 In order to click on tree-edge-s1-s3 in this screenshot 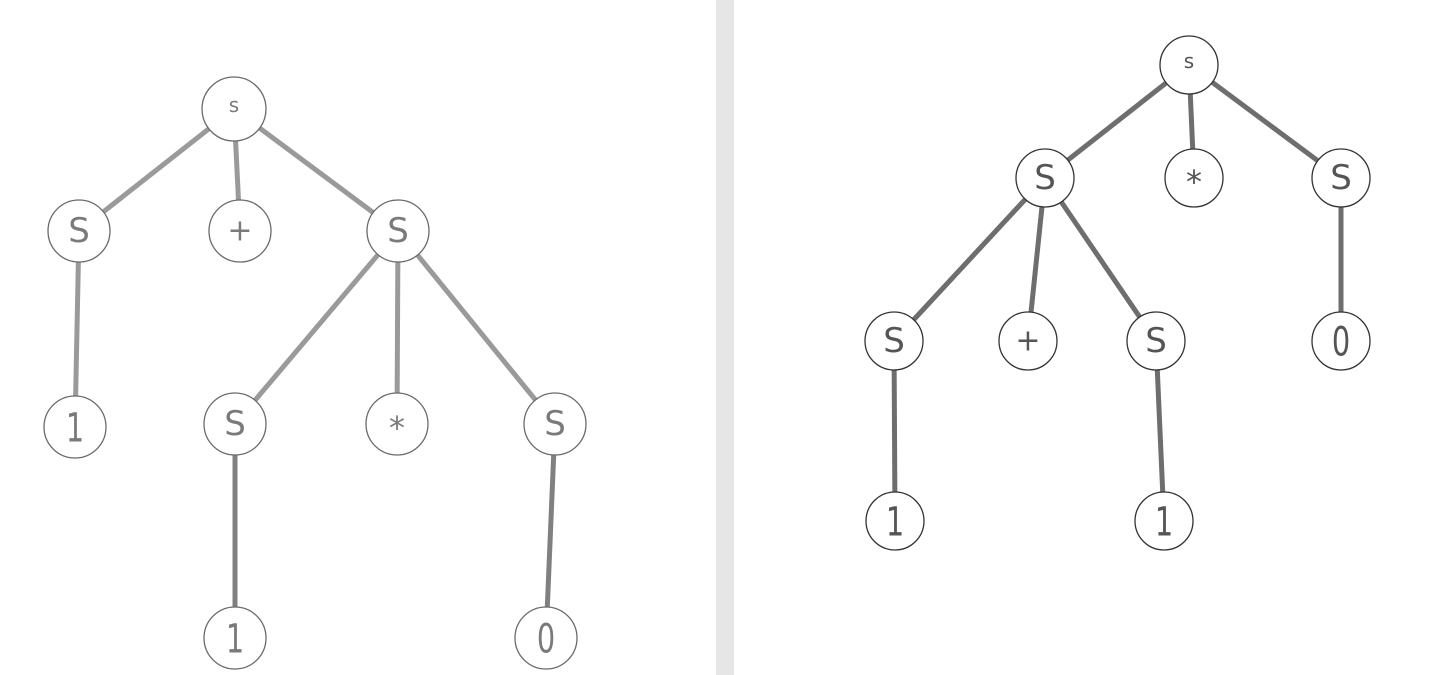, I will do `click(969, 259)`.